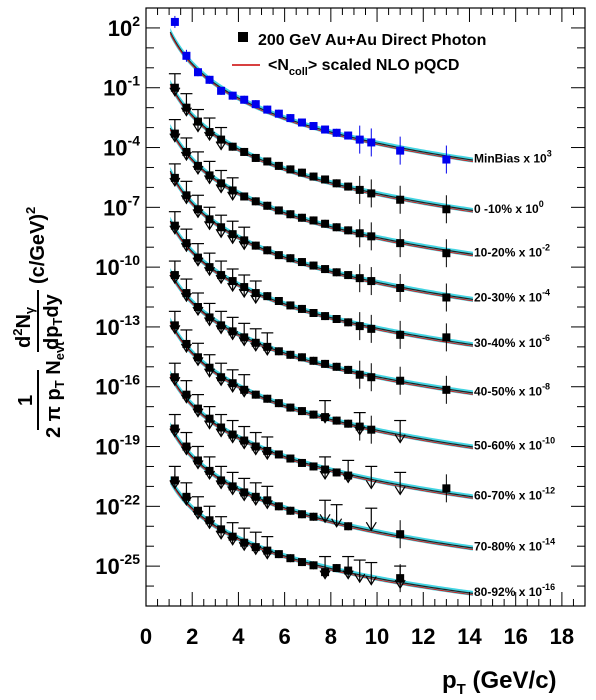 Image resolution: width=596 pixels, height=700 pixels. I want to click on y-tick-label: 10-16, so click(117, 386).